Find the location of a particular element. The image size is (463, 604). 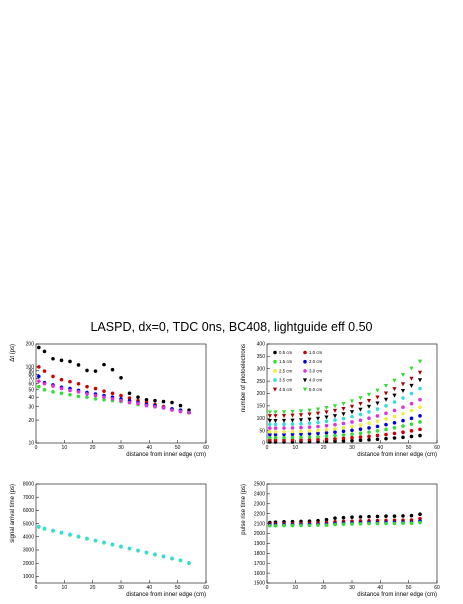

y-tick-label: 60 is located at coordinates (31, 384).